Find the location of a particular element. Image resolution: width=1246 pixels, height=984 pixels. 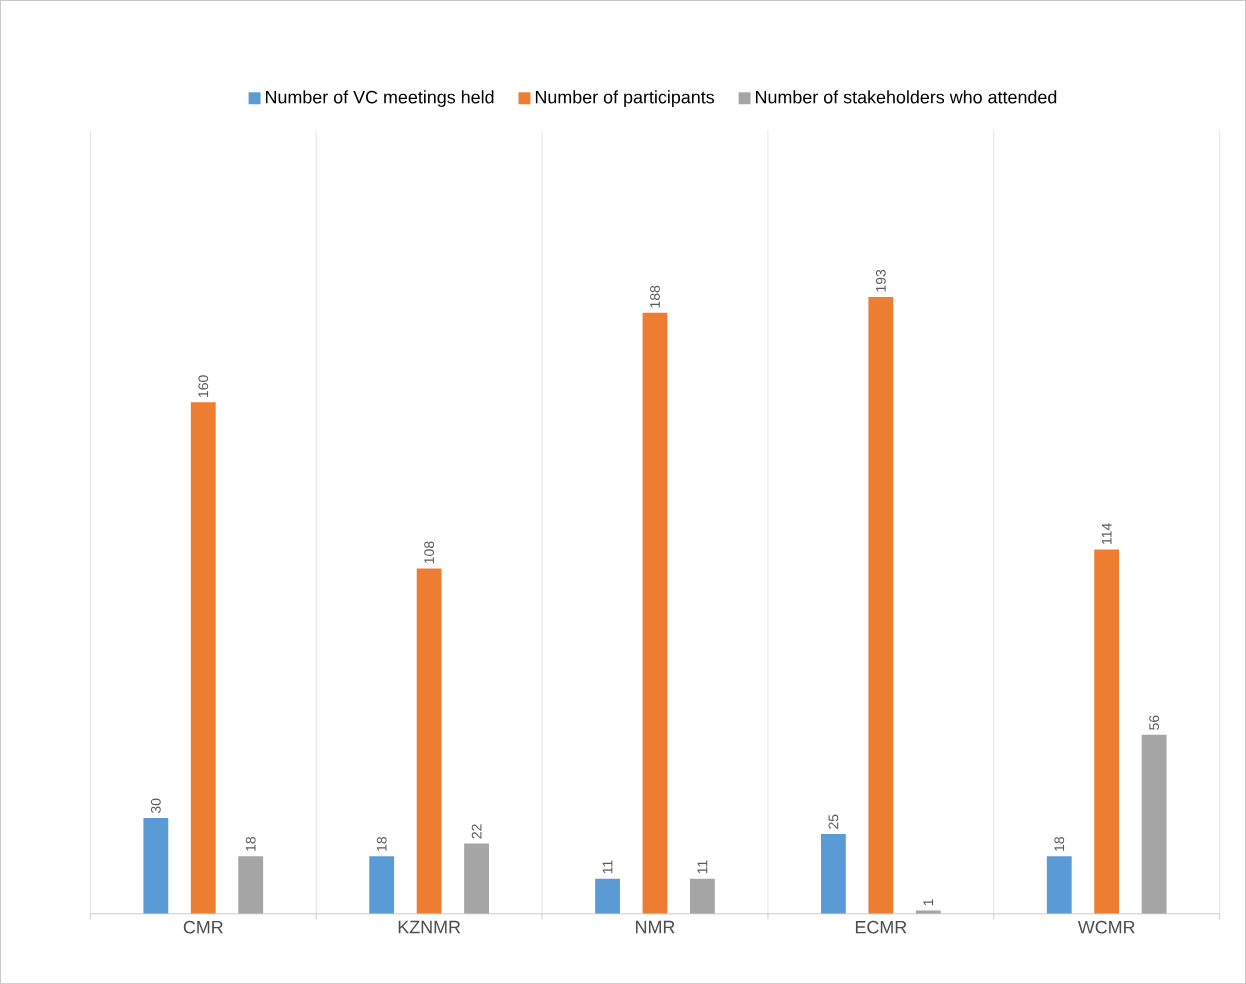

x-tick-label: KZNMR is located at coordinates (429, 927).